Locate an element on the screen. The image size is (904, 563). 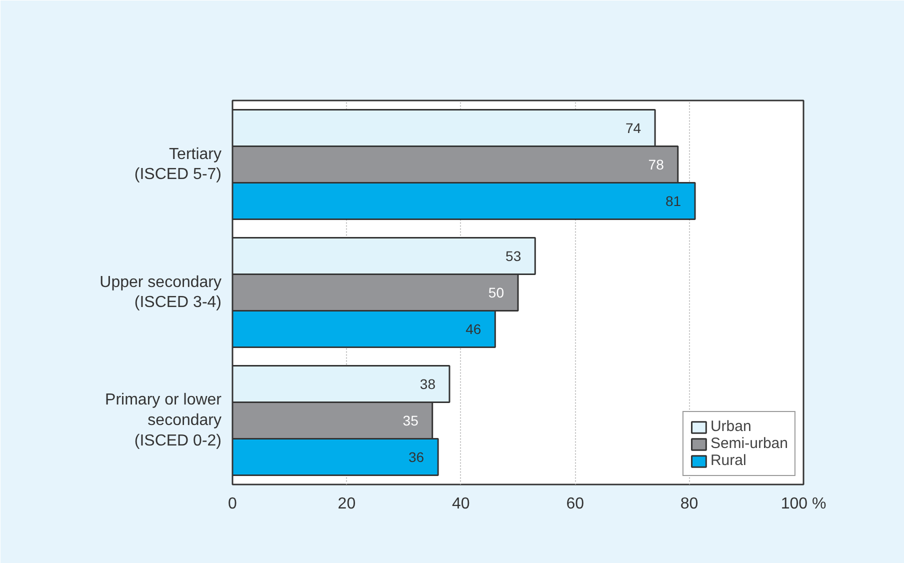
legend-label: Semi-urban is located at coordinates (749, 443).